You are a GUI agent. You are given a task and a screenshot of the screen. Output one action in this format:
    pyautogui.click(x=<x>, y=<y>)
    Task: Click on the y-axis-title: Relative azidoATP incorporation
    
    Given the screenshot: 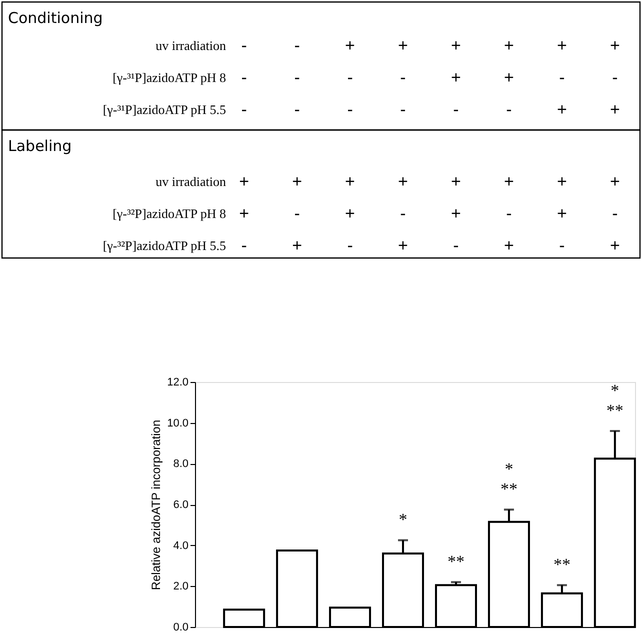 What is the action you would take?
    pyautogui.click(x=156, y=505)
    